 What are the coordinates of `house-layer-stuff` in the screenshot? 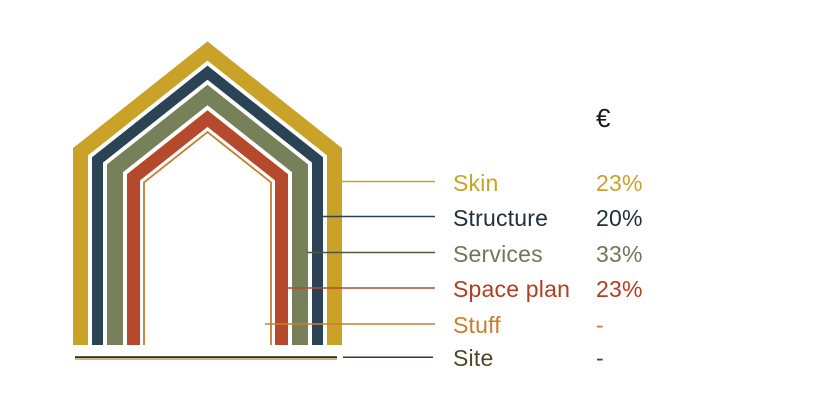 It's located at (207, 237).